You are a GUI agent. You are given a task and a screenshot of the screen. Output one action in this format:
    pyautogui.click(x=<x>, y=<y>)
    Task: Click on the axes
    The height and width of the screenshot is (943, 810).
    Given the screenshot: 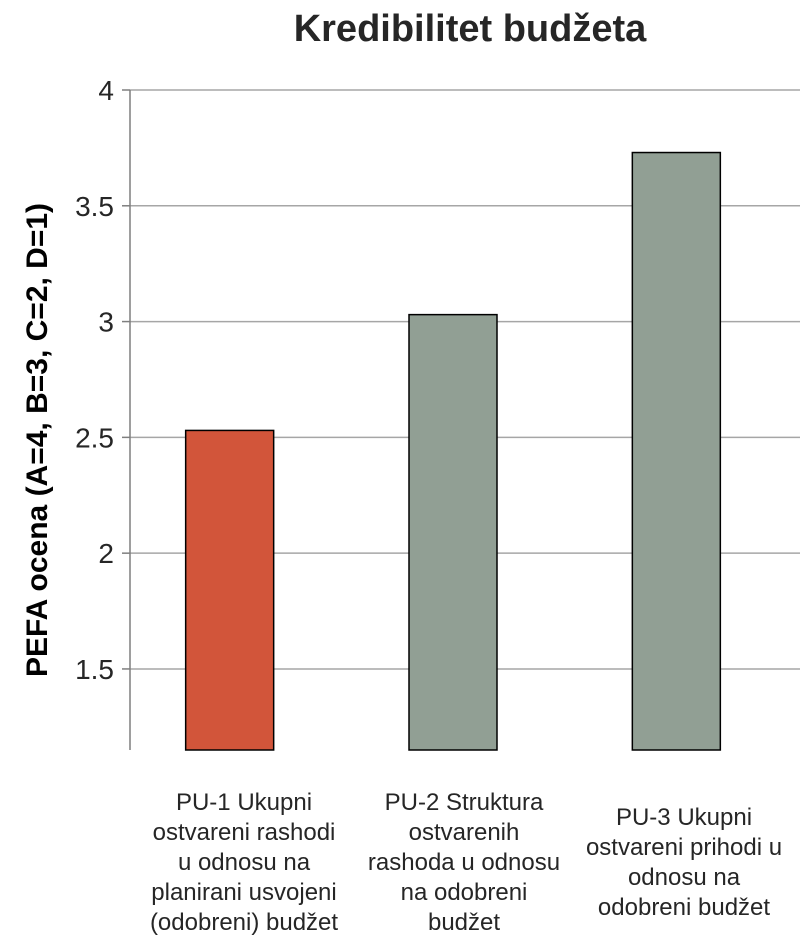 What is the action you would take?
    pyautogui.click(x=126, y=419)
    